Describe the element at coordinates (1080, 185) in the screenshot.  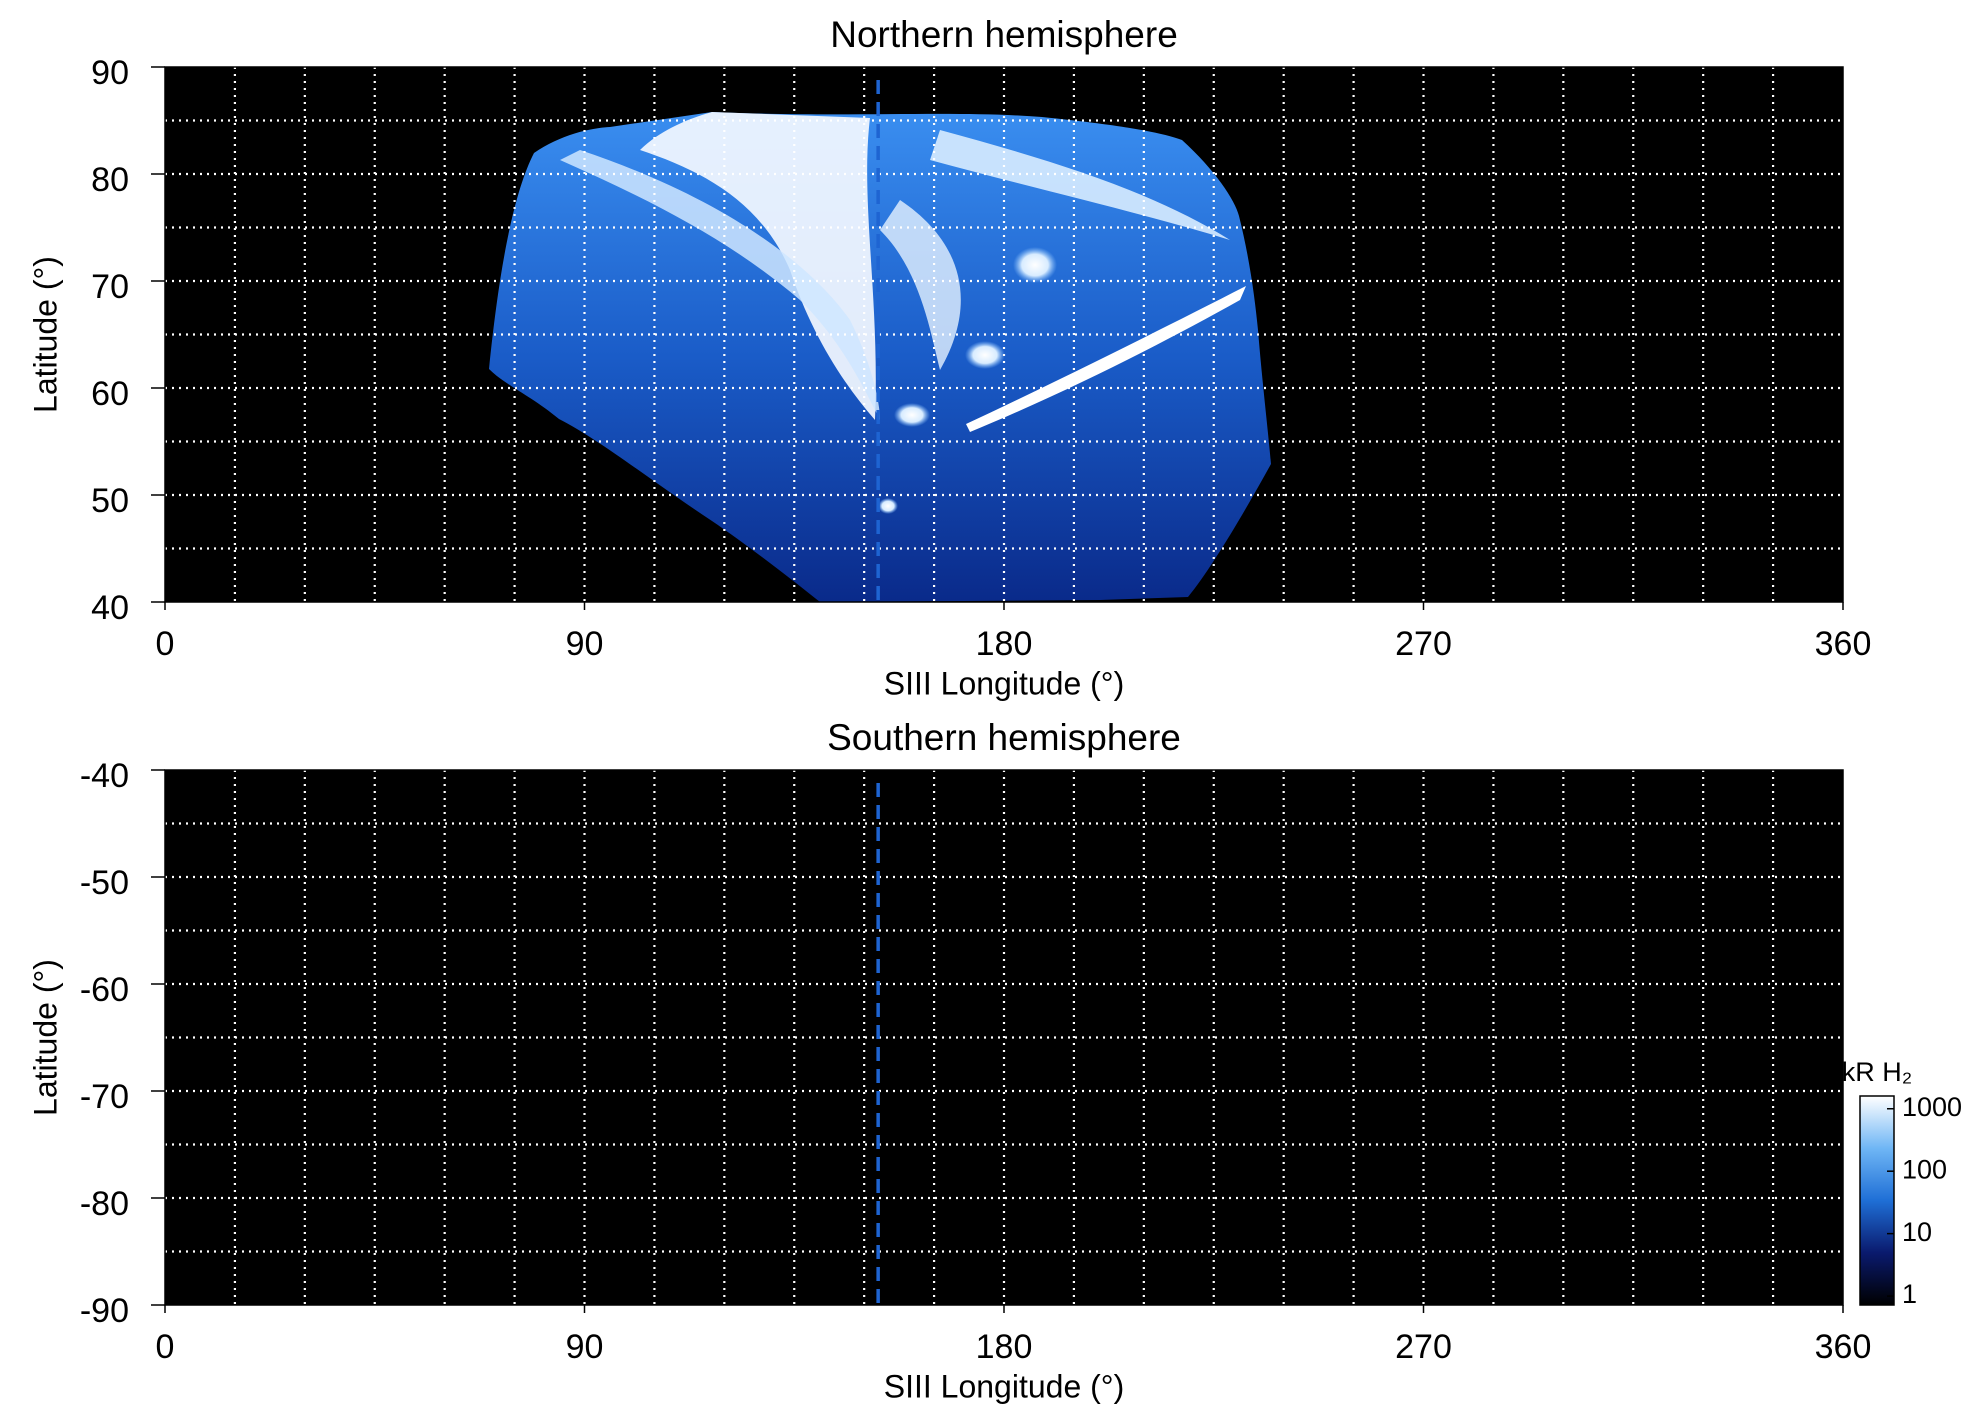
I see `arc-right` at that location.